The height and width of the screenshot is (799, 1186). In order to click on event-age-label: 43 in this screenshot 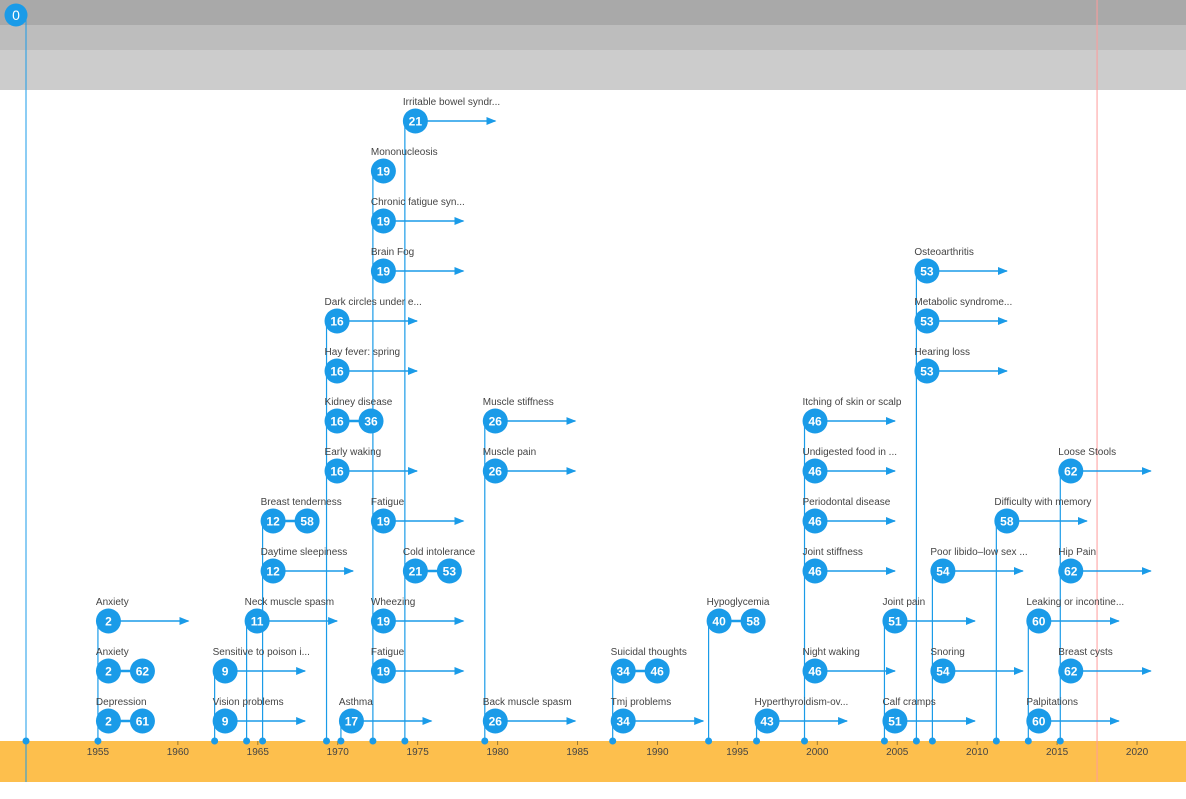, I will do `click(767, 722)`.